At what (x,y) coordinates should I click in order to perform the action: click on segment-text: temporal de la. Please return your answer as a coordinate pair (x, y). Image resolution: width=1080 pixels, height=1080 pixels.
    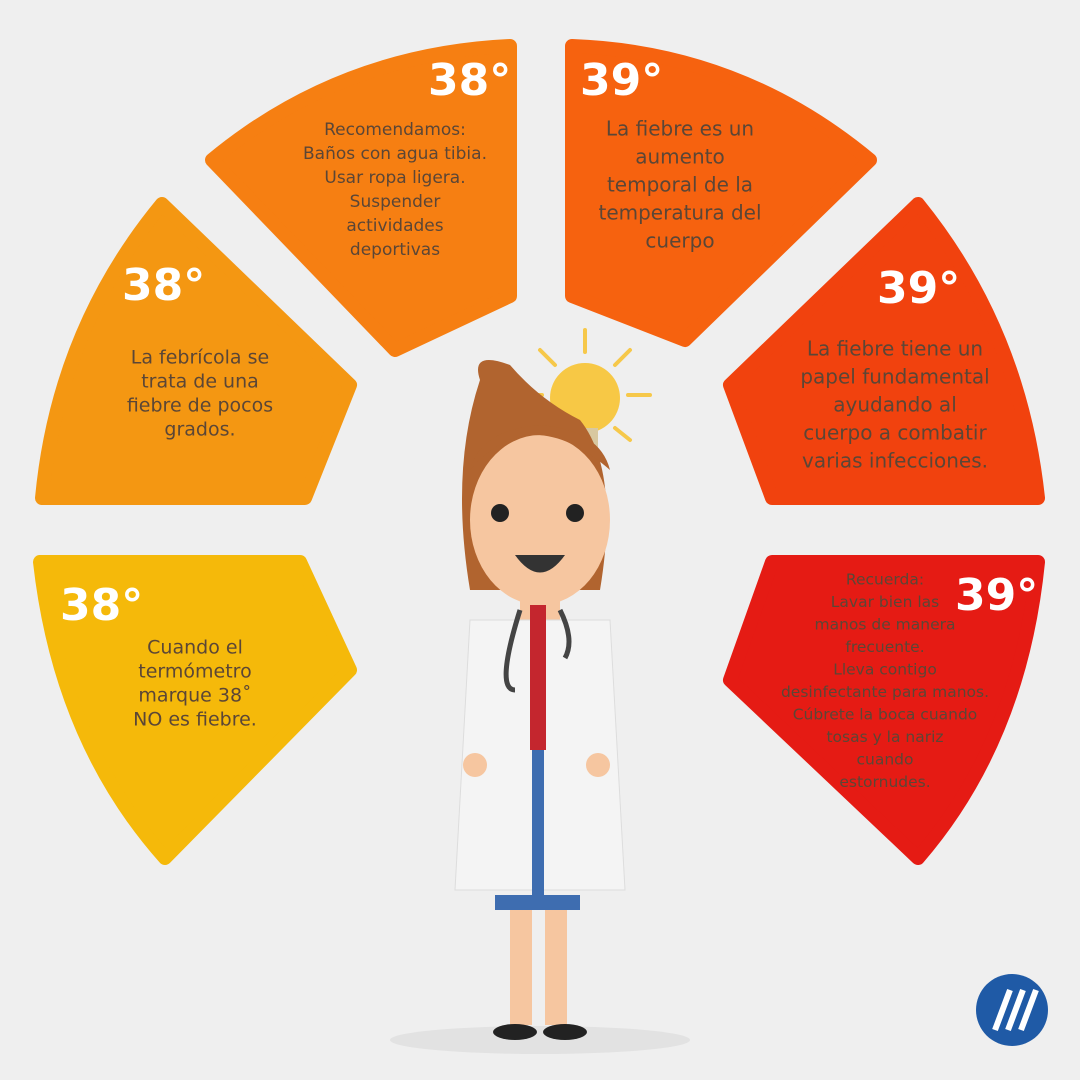
    Looking at the image, I should click on (680, 185).